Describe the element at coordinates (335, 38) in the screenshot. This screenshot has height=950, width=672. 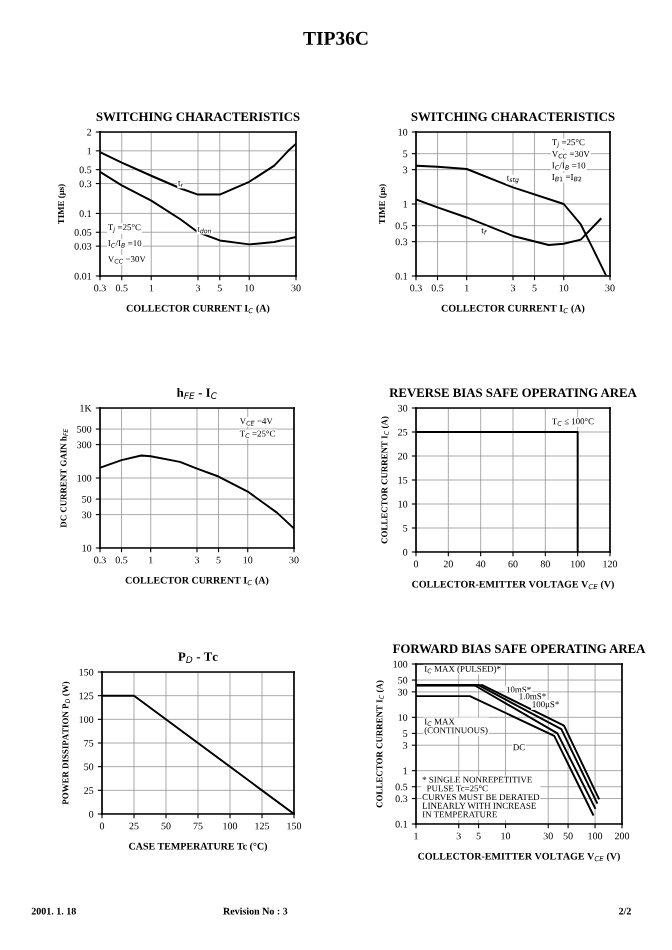
I see `text: TIP36C` at that location.